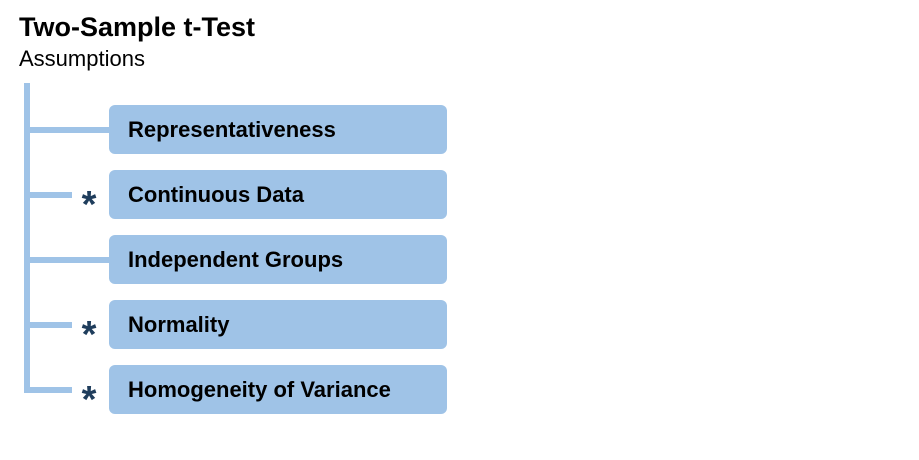  Describe the element at coordinates (232, 129) in the screenshot. I see `assumption-label: Representativeness` at that location.